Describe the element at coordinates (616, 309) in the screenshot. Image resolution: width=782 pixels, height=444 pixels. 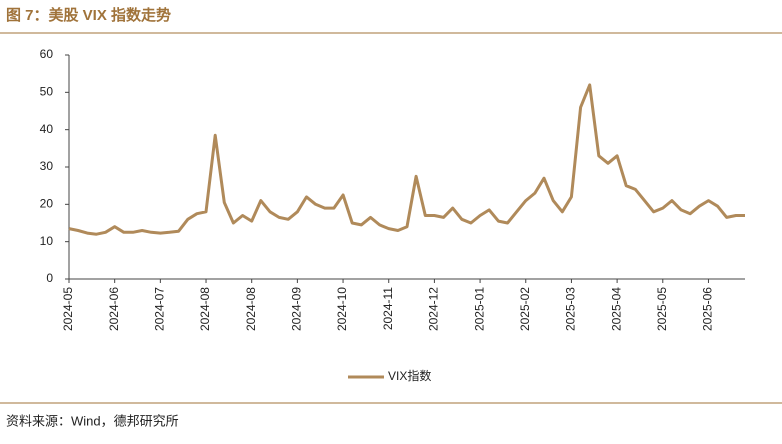
I see `x-tick-label: 2025-04` at that location.